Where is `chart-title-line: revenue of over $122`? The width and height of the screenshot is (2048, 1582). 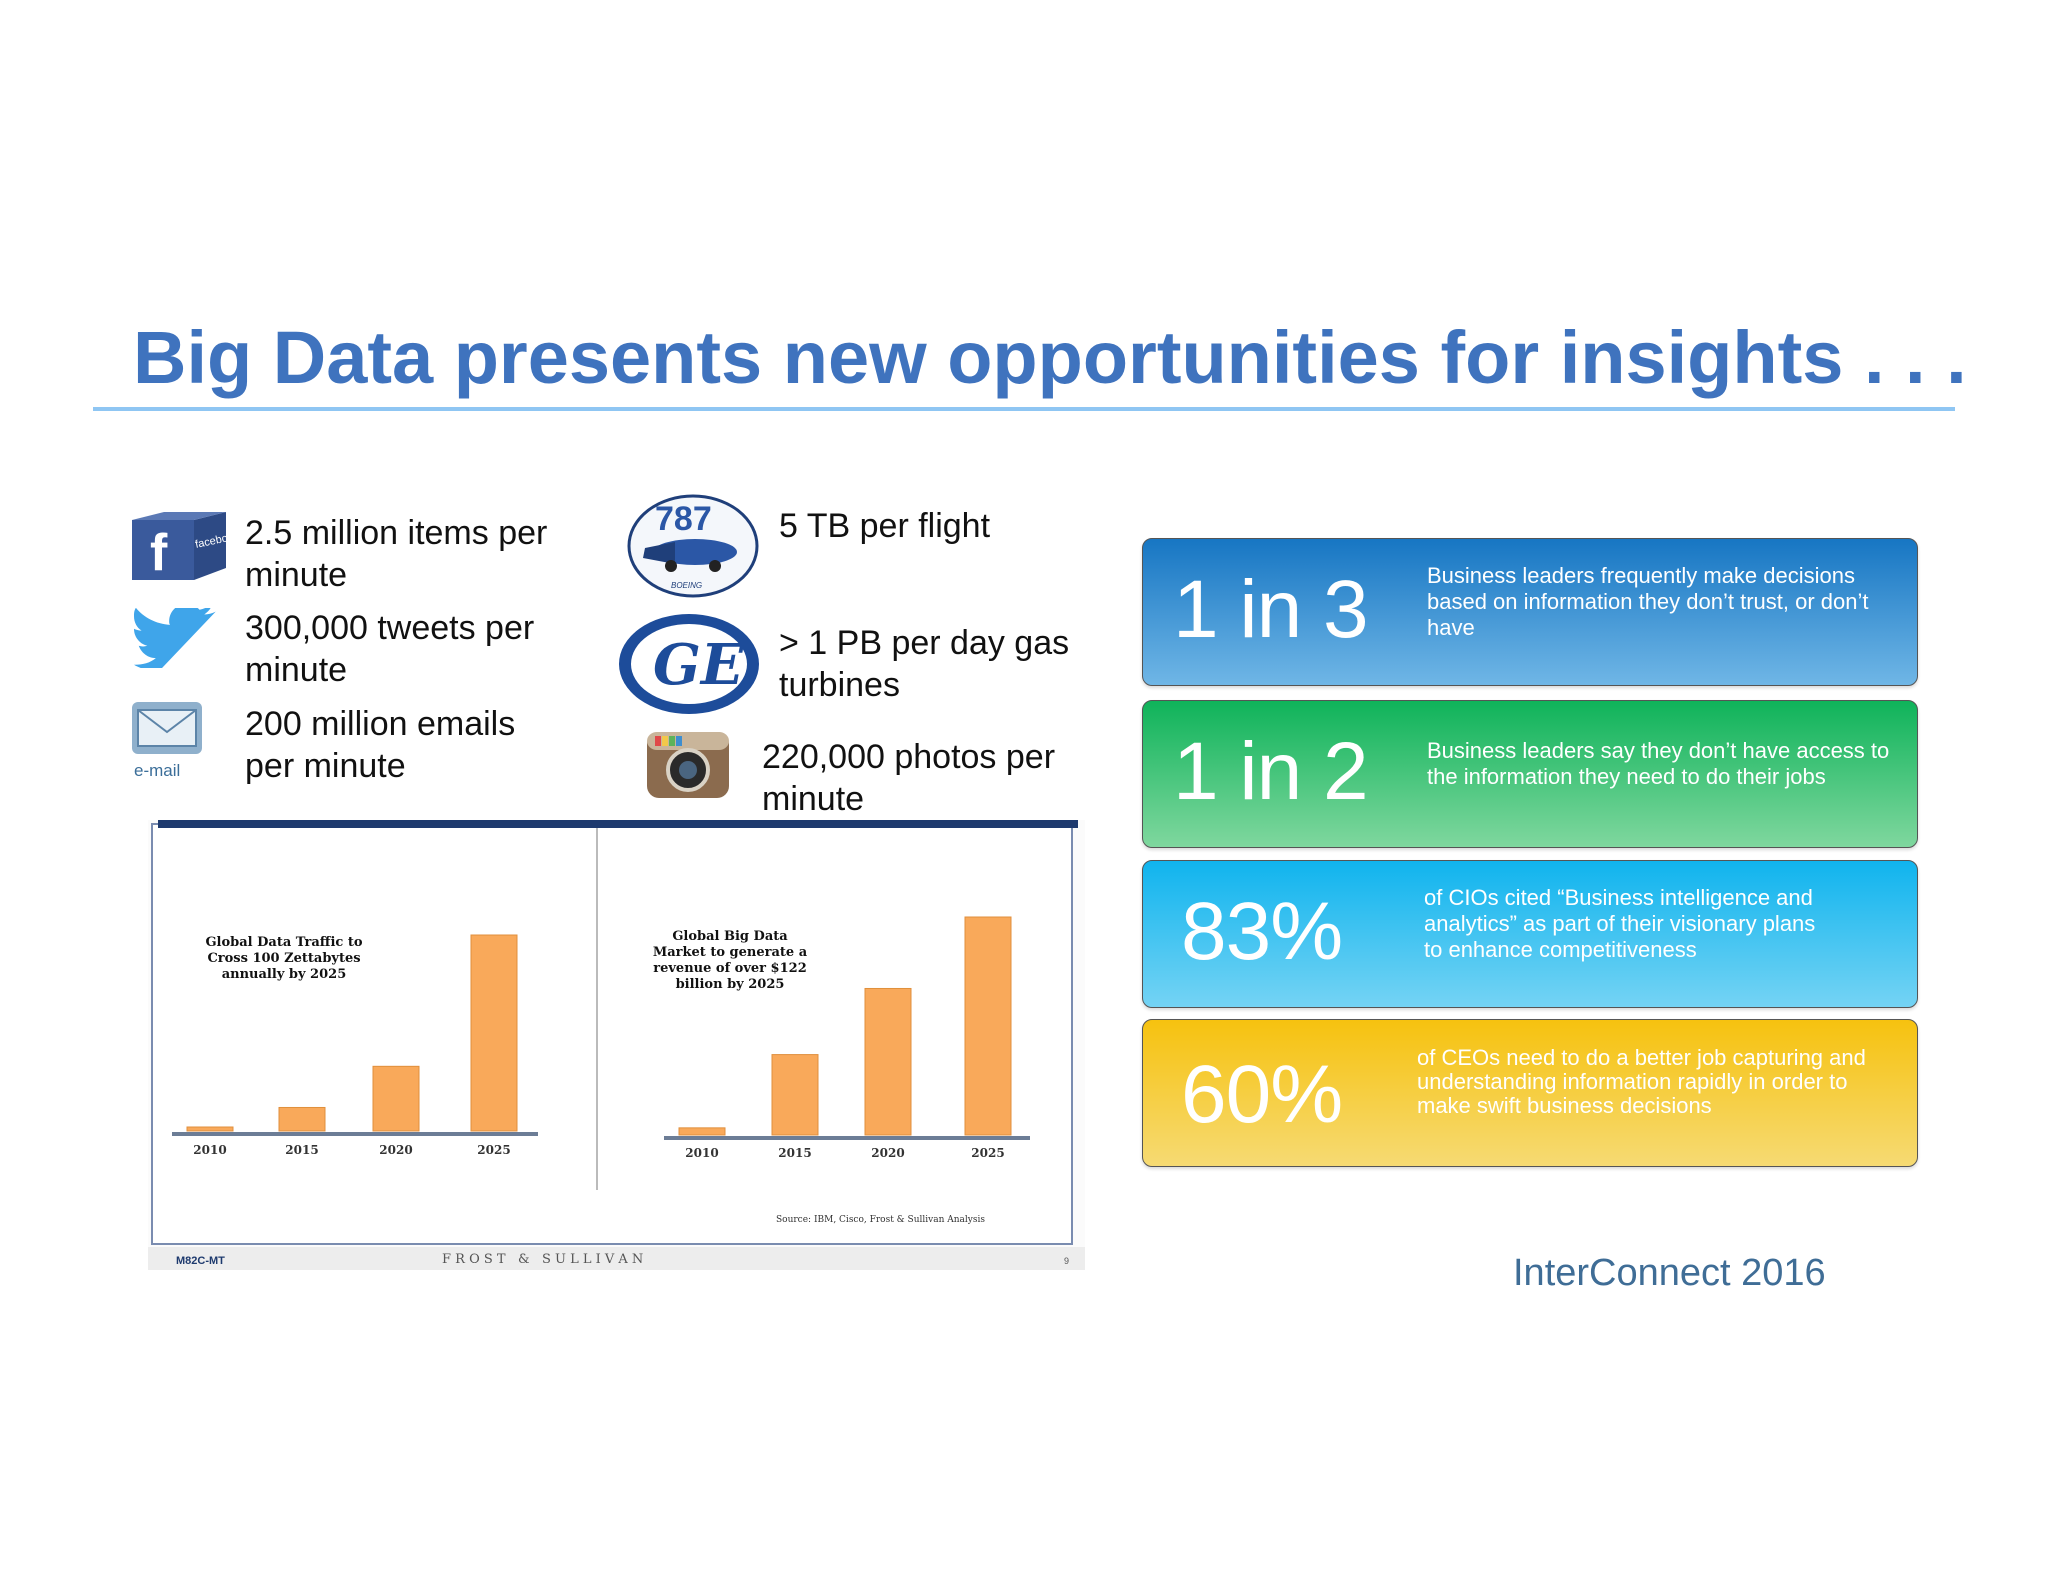 chart-title-line: revenue of over $122 is located at coordinates (730, 968).